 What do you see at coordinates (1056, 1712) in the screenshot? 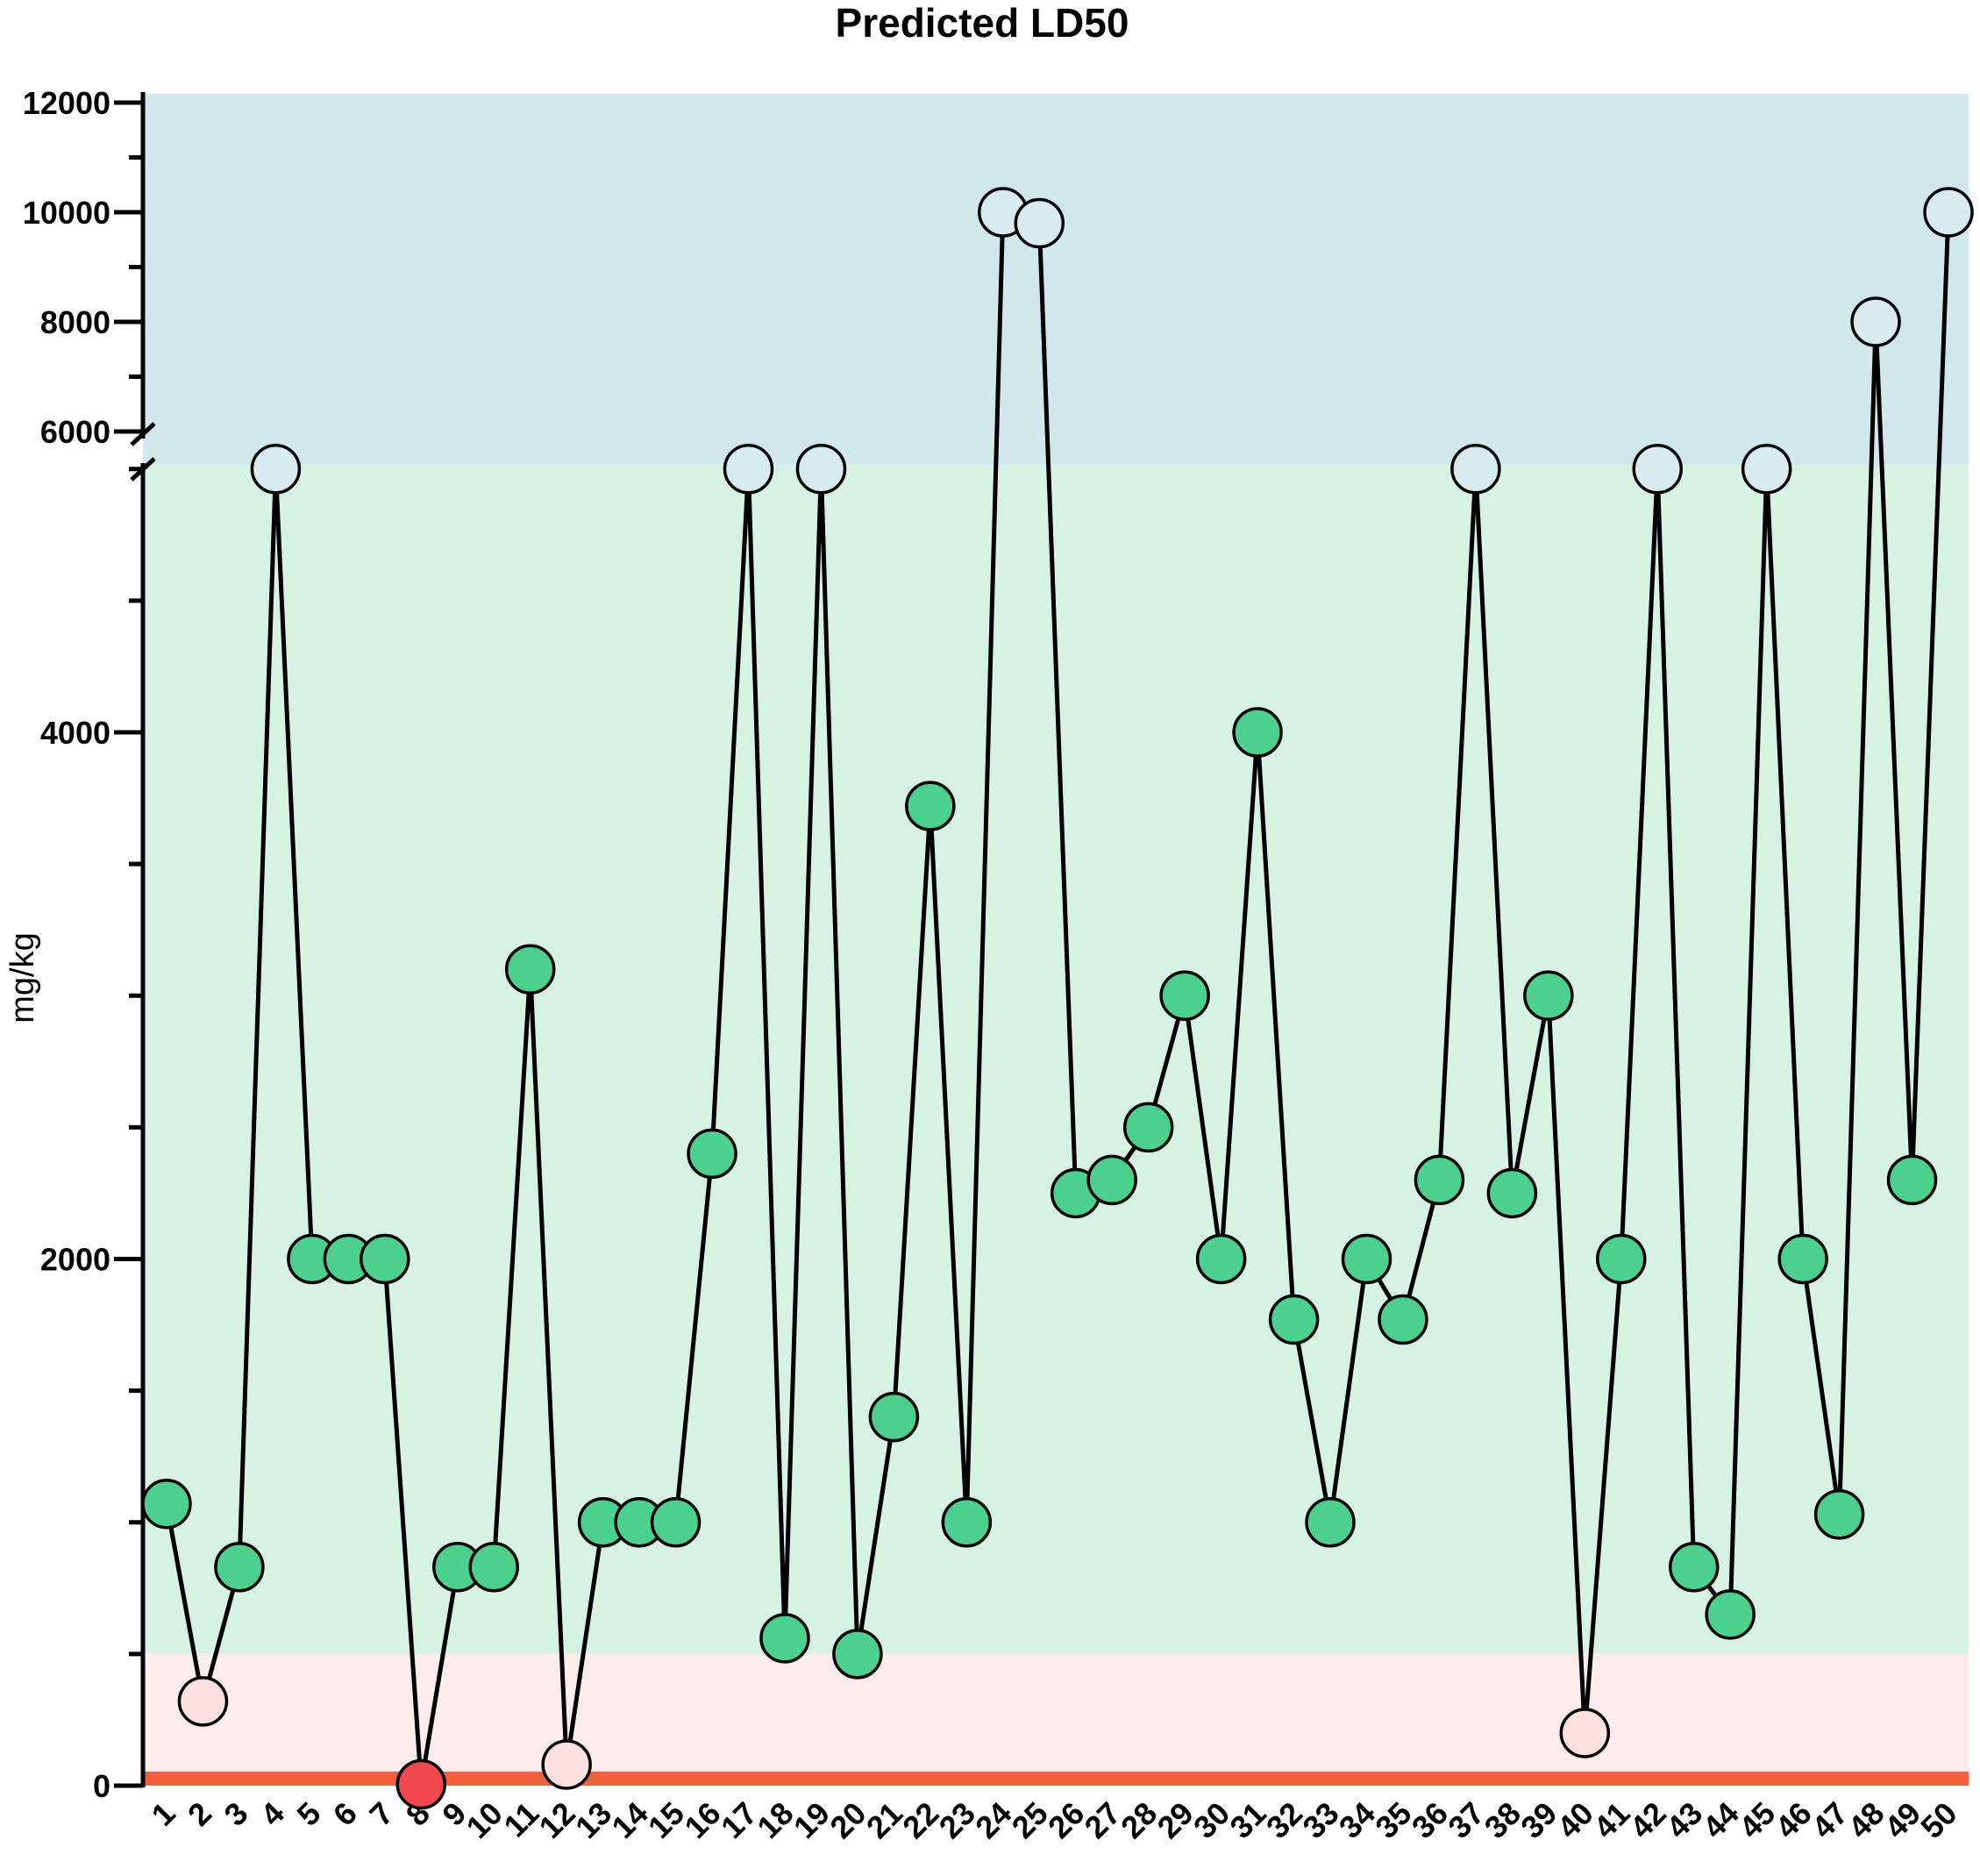
I see `band-toxic` at bounding box center [1056, 1712].